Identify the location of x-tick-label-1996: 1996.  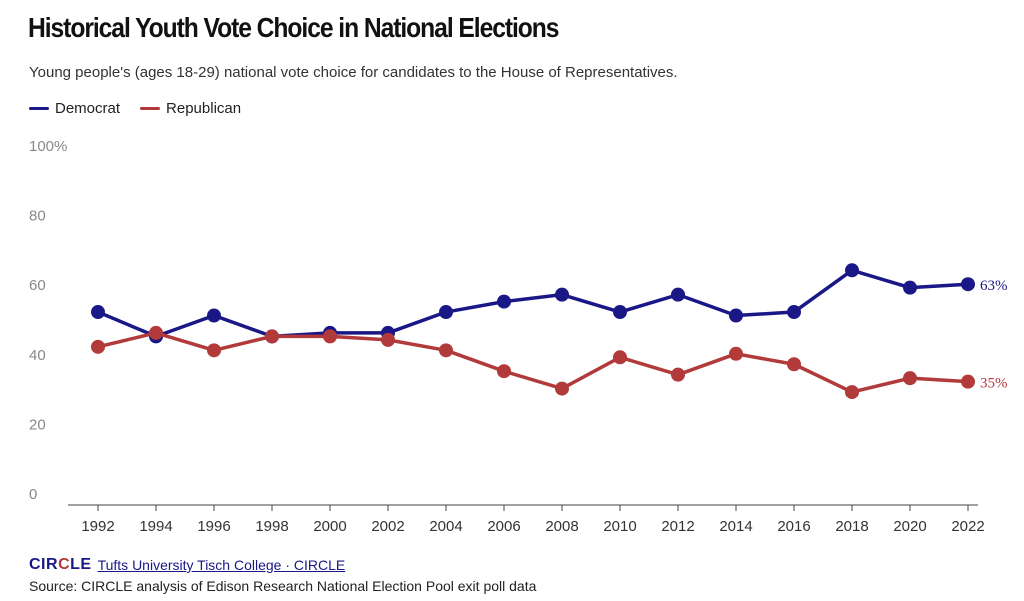
(213, 526).